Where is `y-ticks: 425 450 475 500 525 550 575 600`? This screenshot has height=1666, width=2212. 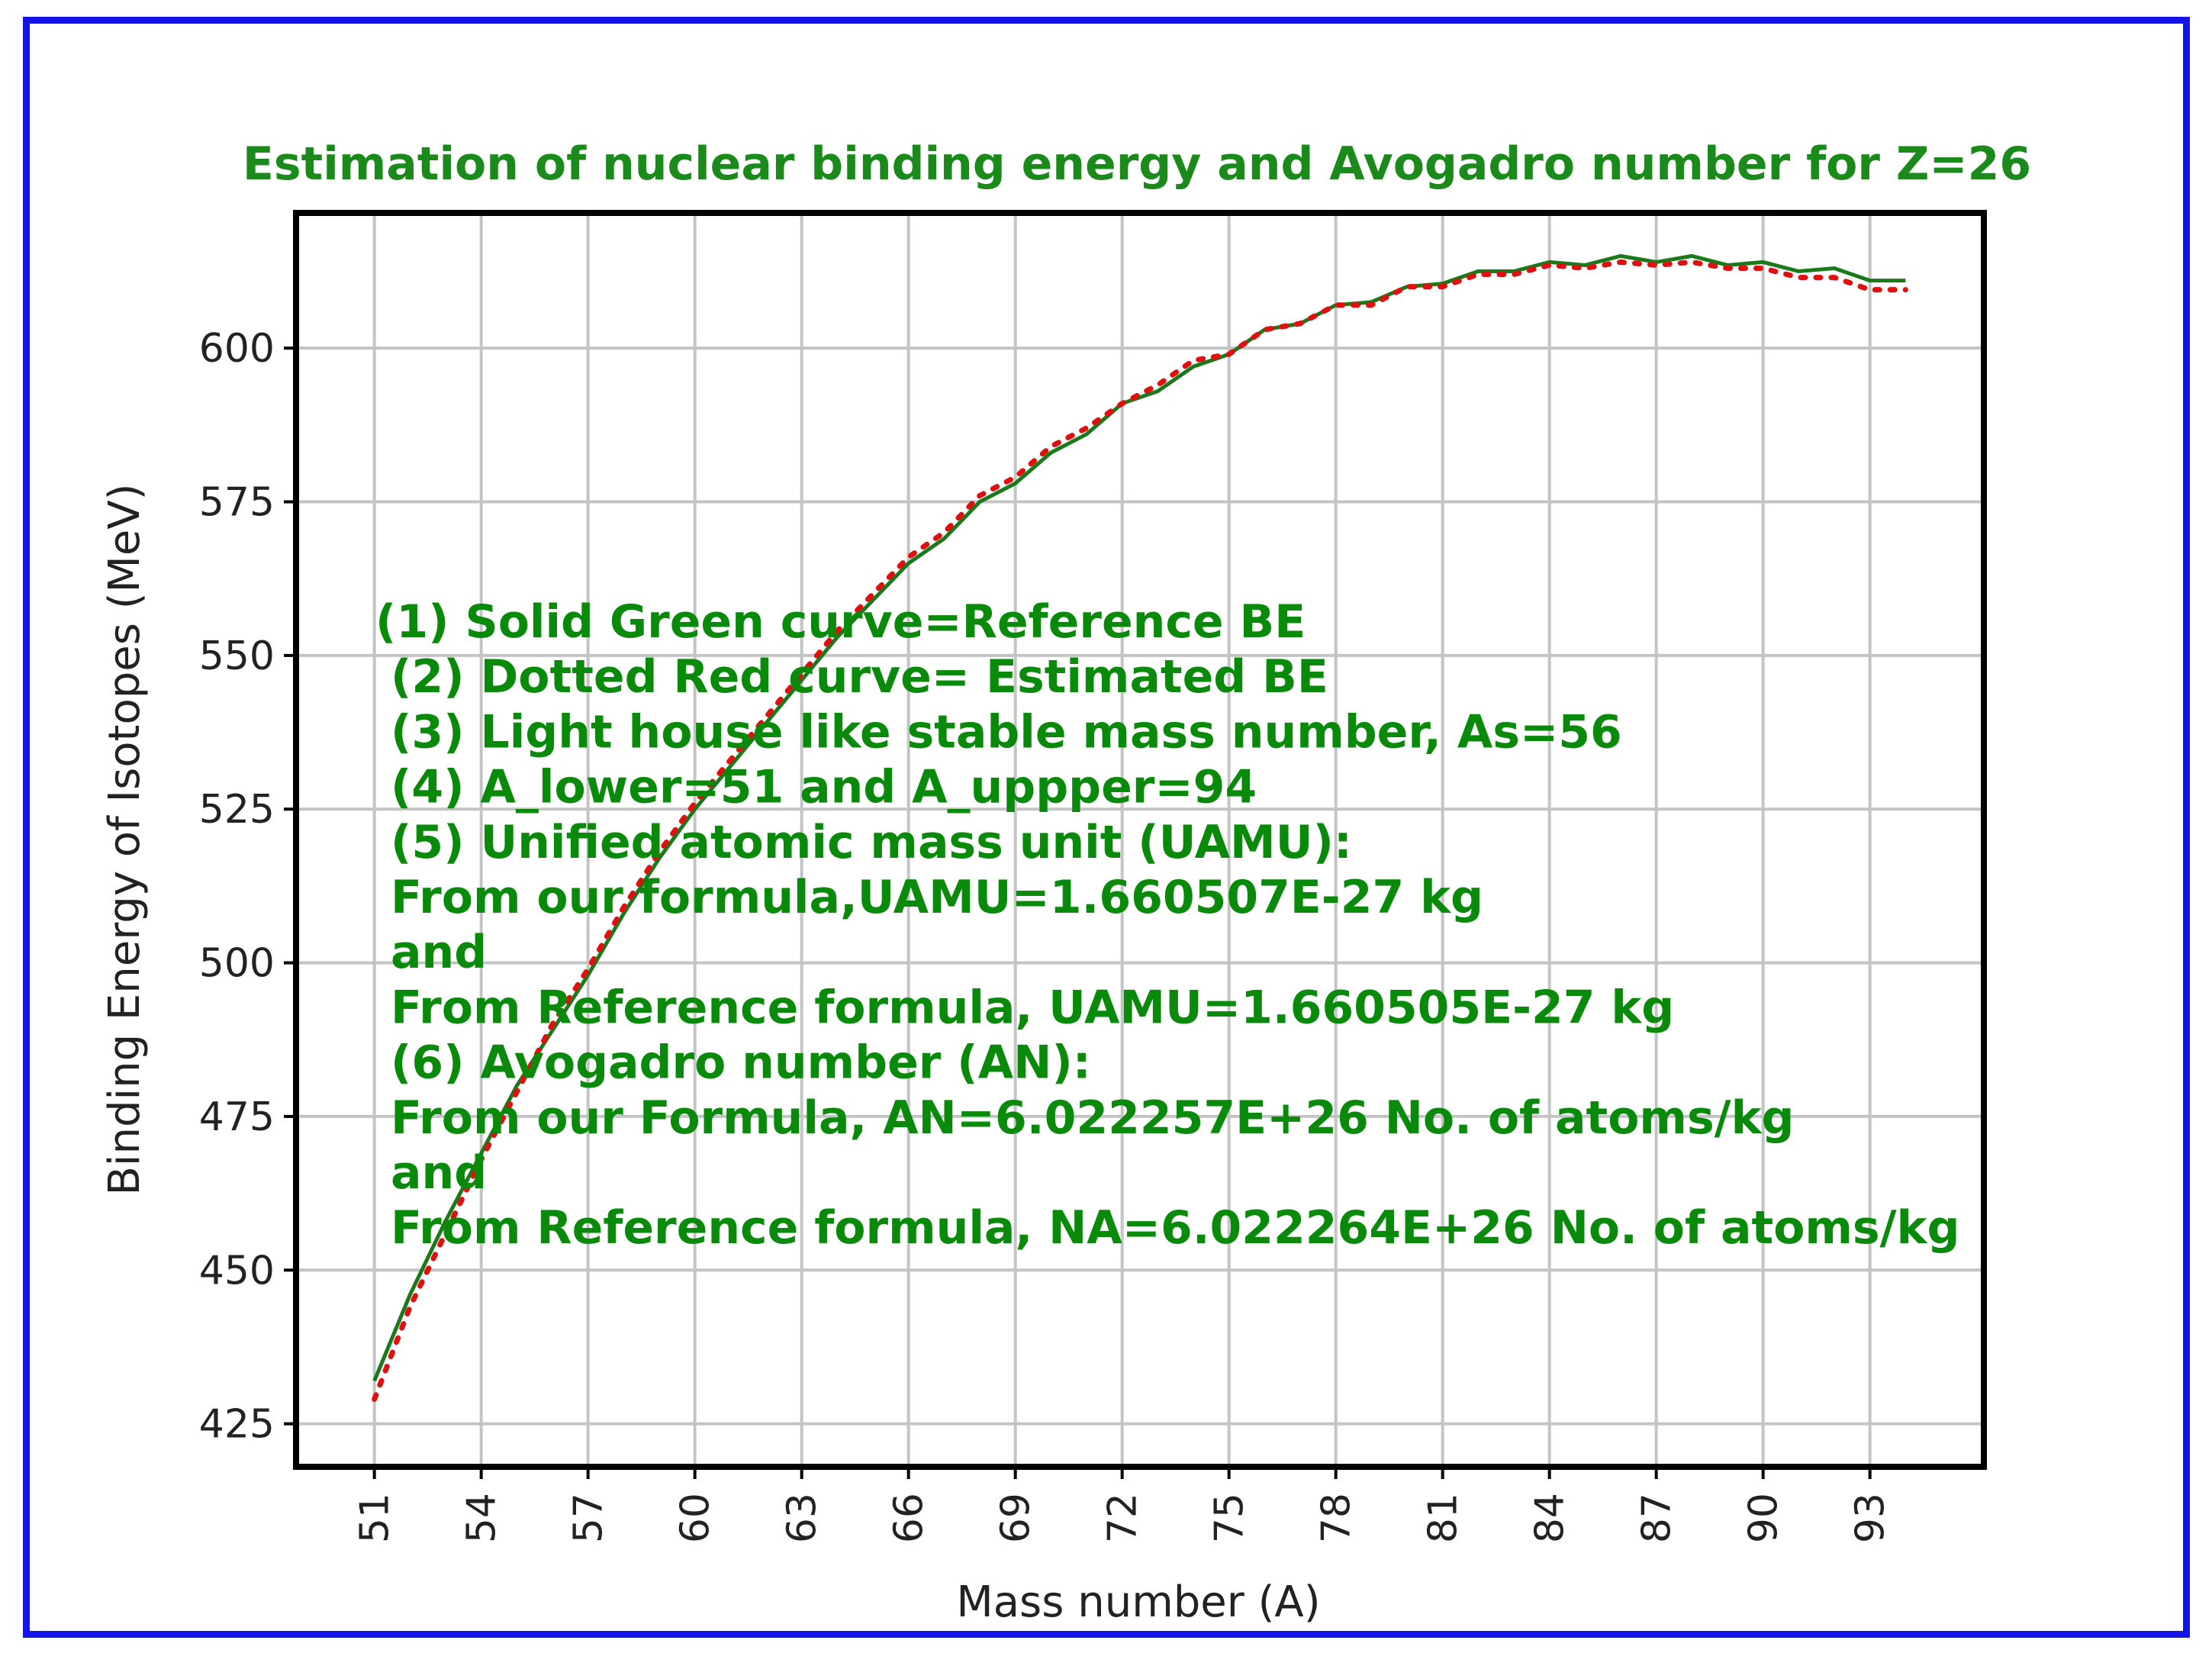 y-ticks: 425 450 475 500 525 550 575 600 is located at coordinates (248, 887).